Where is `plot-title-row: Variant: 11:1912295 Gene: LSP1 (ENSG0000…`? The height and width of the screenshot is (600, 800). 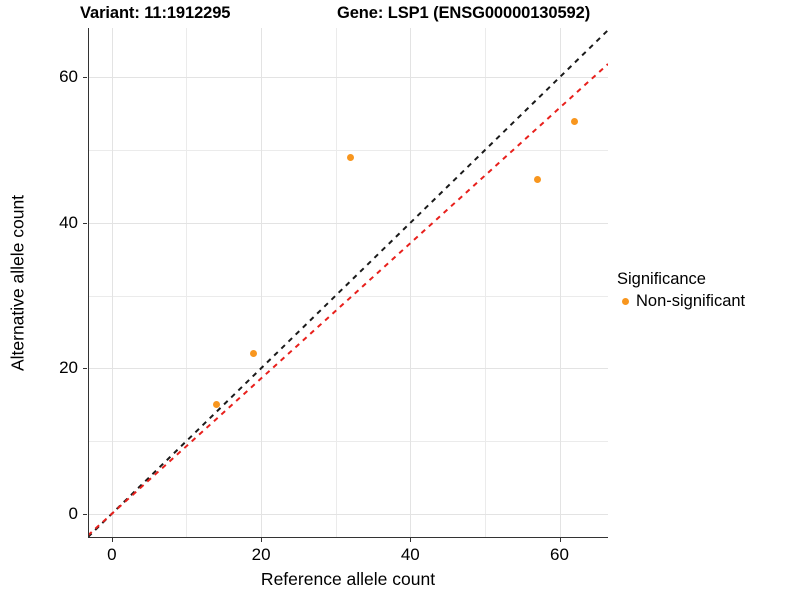
plot-title-row: Variant: 11:1912295 Gene: LSP1 (ENSG0000… is located at coordinates (400, 16).